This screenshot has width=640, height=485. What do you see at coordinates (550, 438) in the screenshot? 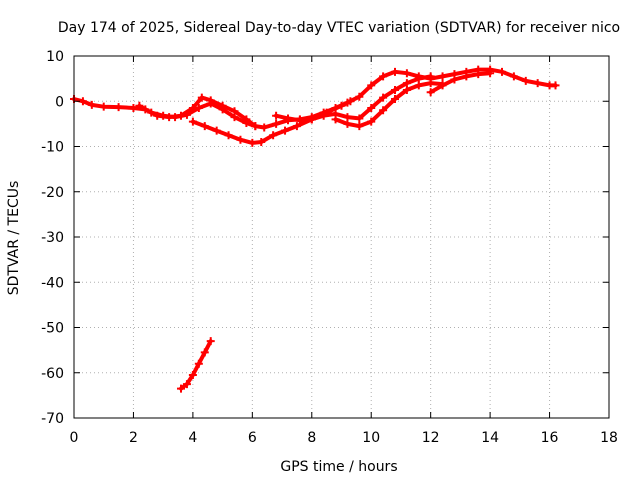
I see `x-tick-label: 16` at bounding box center [550, 438].